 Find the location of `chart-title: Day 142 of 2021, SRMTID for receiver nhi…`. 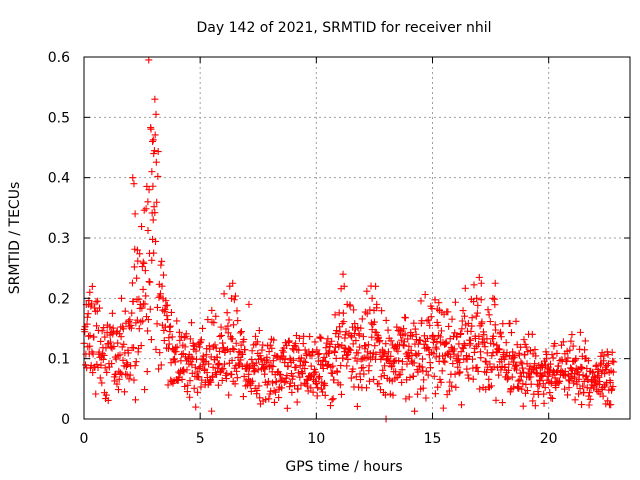

chart-title: Day 142 of 2021, SRMTID for receiver nhi… is located at coordinates (344, 28).